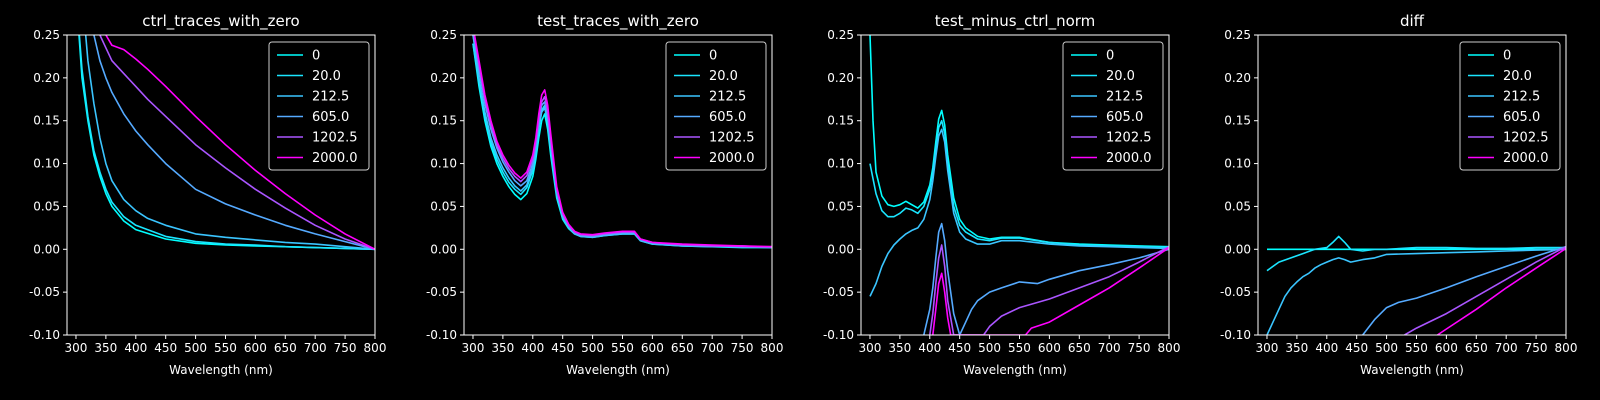 Image resolution: width=1600 pixels, height=400 pixels. What do you see at coordinates (1015, 21) in the screenshot?
I see `chart-title: test_minus_ctrl_norm` at bounding box center [1015, 21].